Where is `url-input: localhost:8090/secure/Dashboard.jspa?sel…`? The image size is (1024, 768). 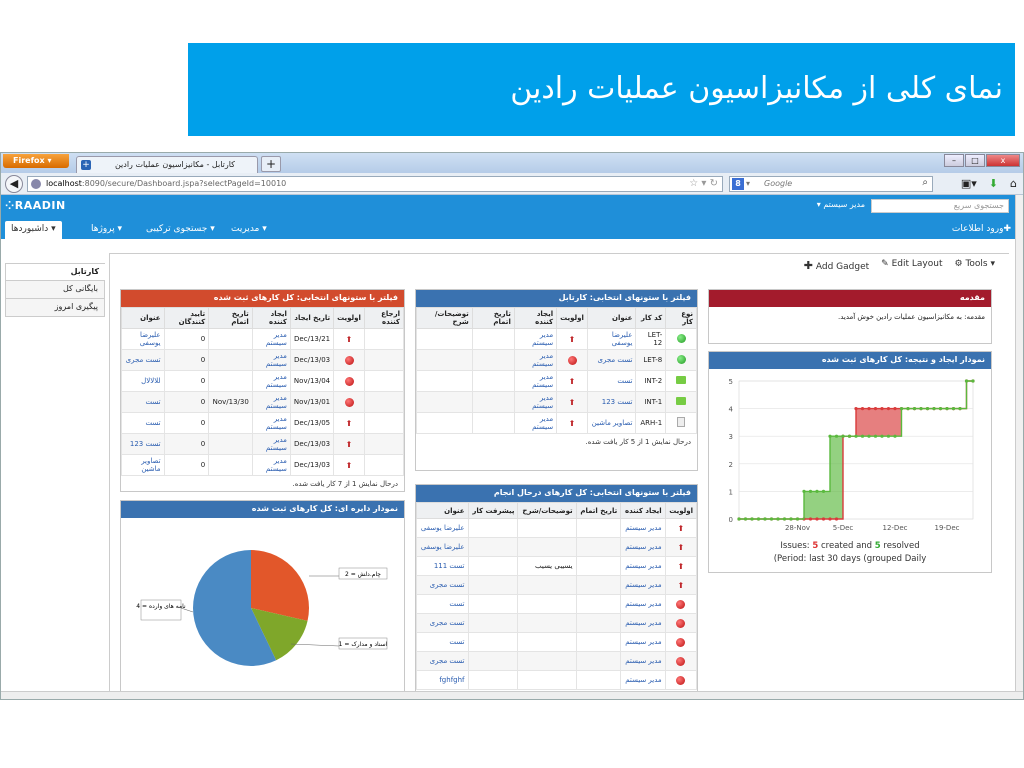
url-input: localhost:8090/secure/Dashboard.jspa?sel… is located at coordinates (375, 184).